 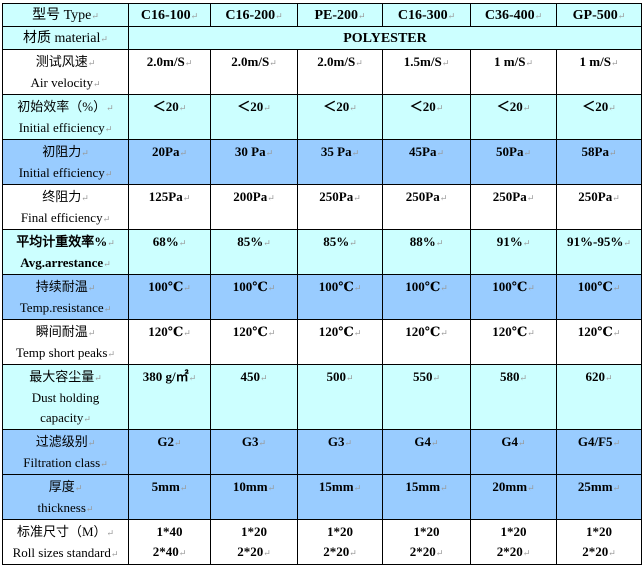 I want to click on value-cell: 200Pa, so click(x=254, y=207).